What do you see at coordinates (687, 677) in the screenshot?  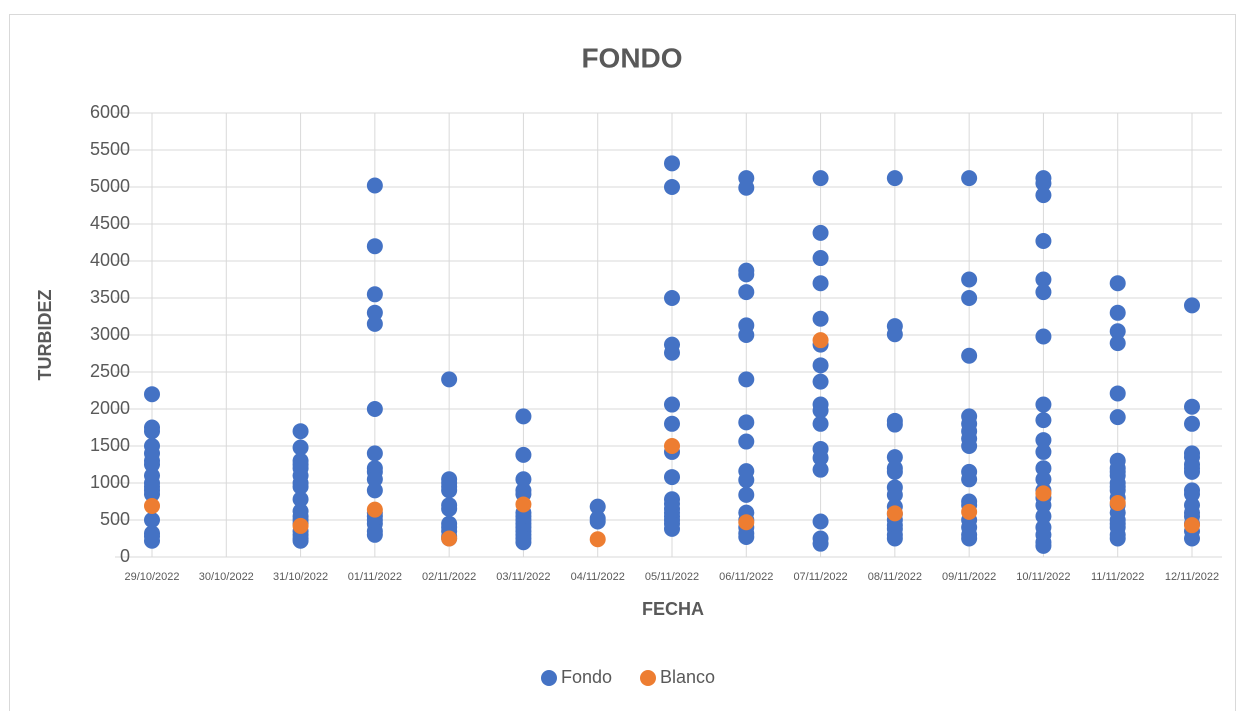 I see `legend-label: Blanco` at bounding box center [687, 677].